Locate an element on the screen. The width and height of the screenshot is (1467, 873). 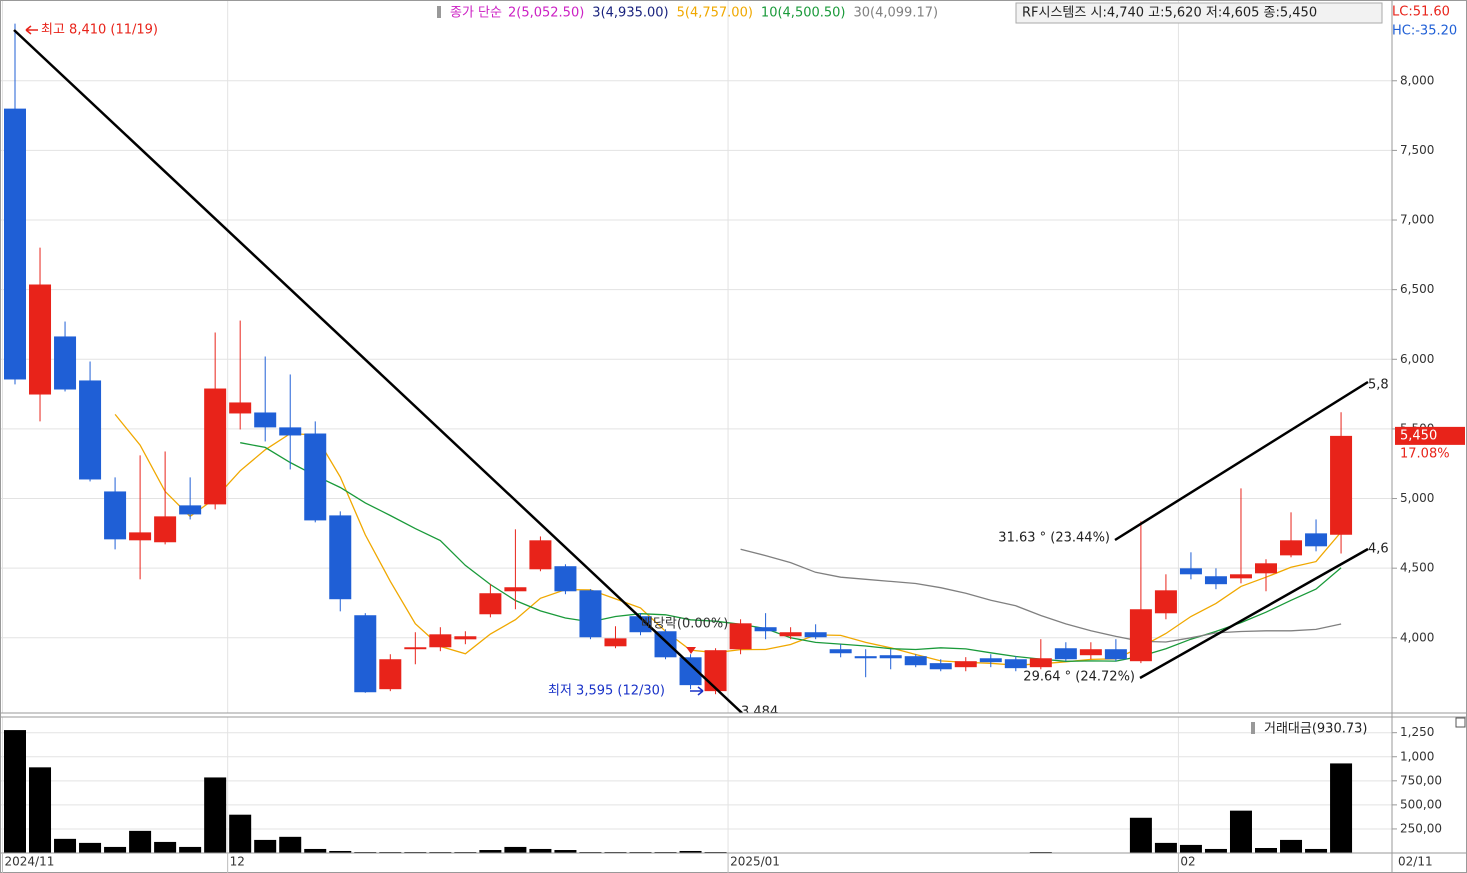
y-tick-label: 6,000 is located at coordinates (1417, 359).